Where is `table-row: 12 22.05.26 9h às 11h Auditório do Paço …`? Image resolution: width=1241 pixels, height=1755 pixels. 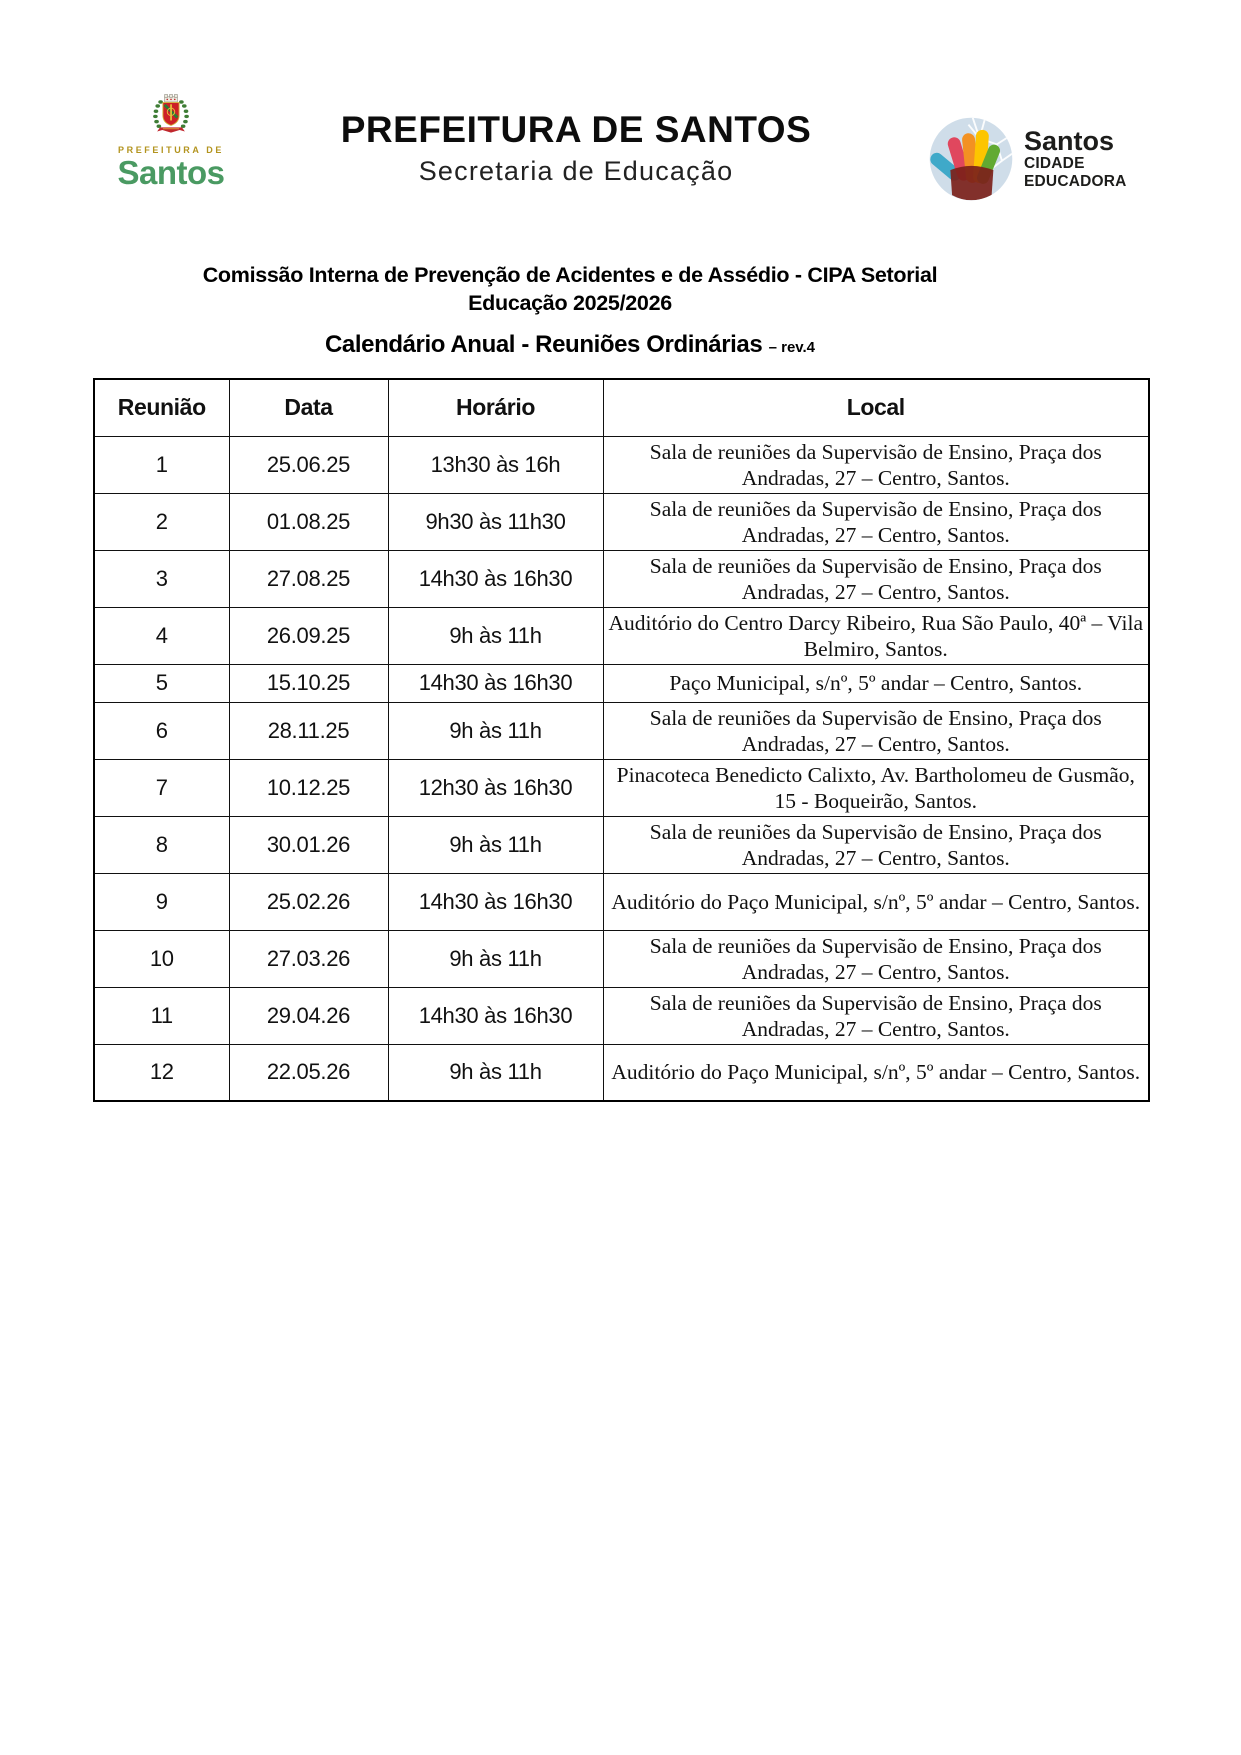 table-row: 12 22.05.26 9h às 11h Auditório do Paço … is located at coordinates (621, 1072).